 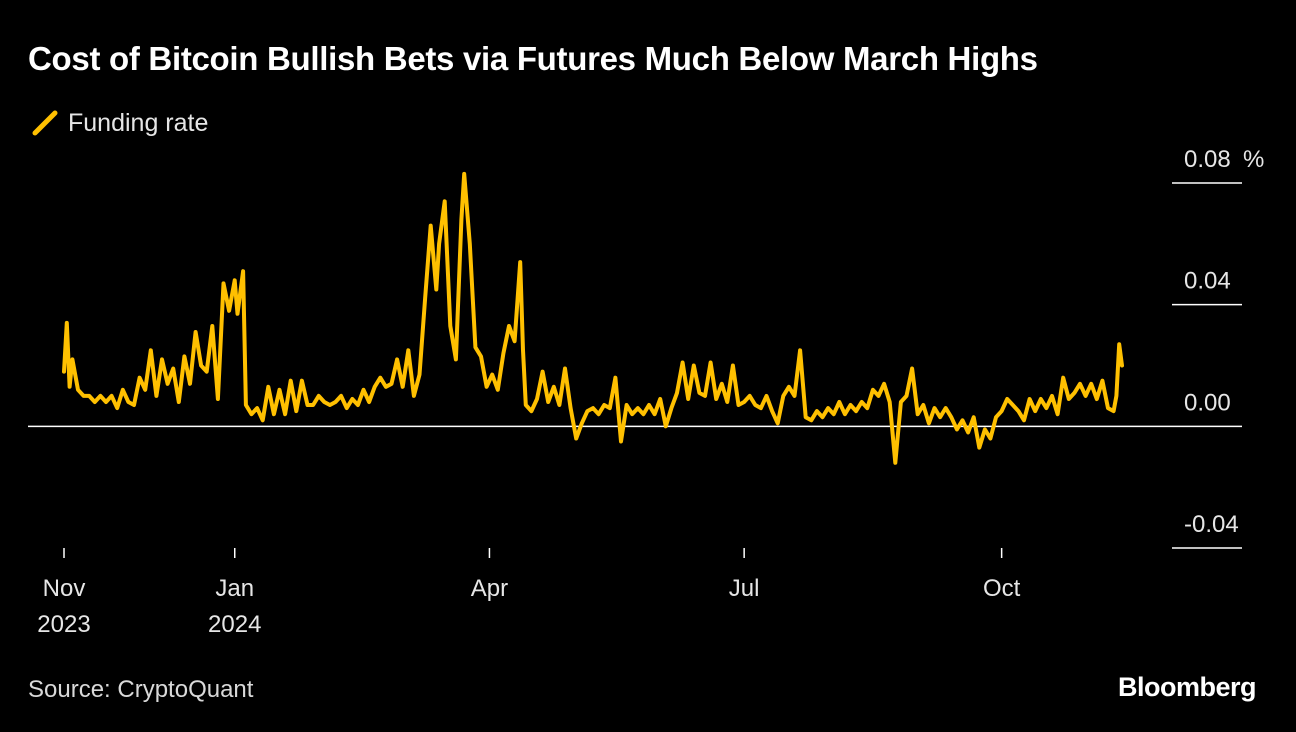 I want to click on source-note: Source: CryptoQuant, so click(x=141, y=689).